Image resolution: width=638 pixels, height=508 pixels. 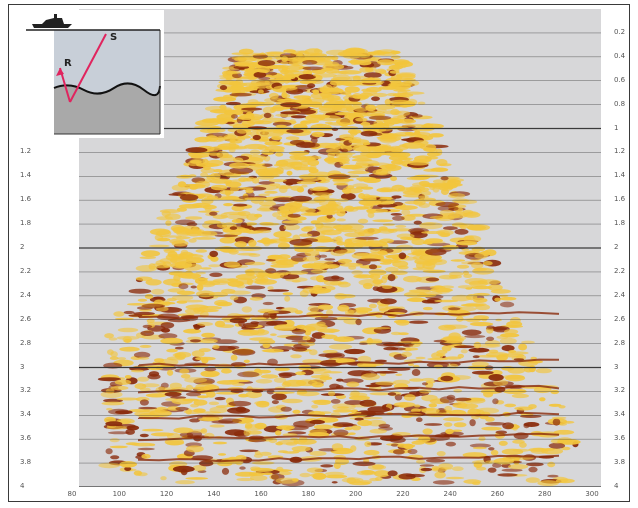 What do you see at coordinates (620, 55) in the screenshot?
I see `time-tick-label: 0.4` at bounding box center [620, 55].